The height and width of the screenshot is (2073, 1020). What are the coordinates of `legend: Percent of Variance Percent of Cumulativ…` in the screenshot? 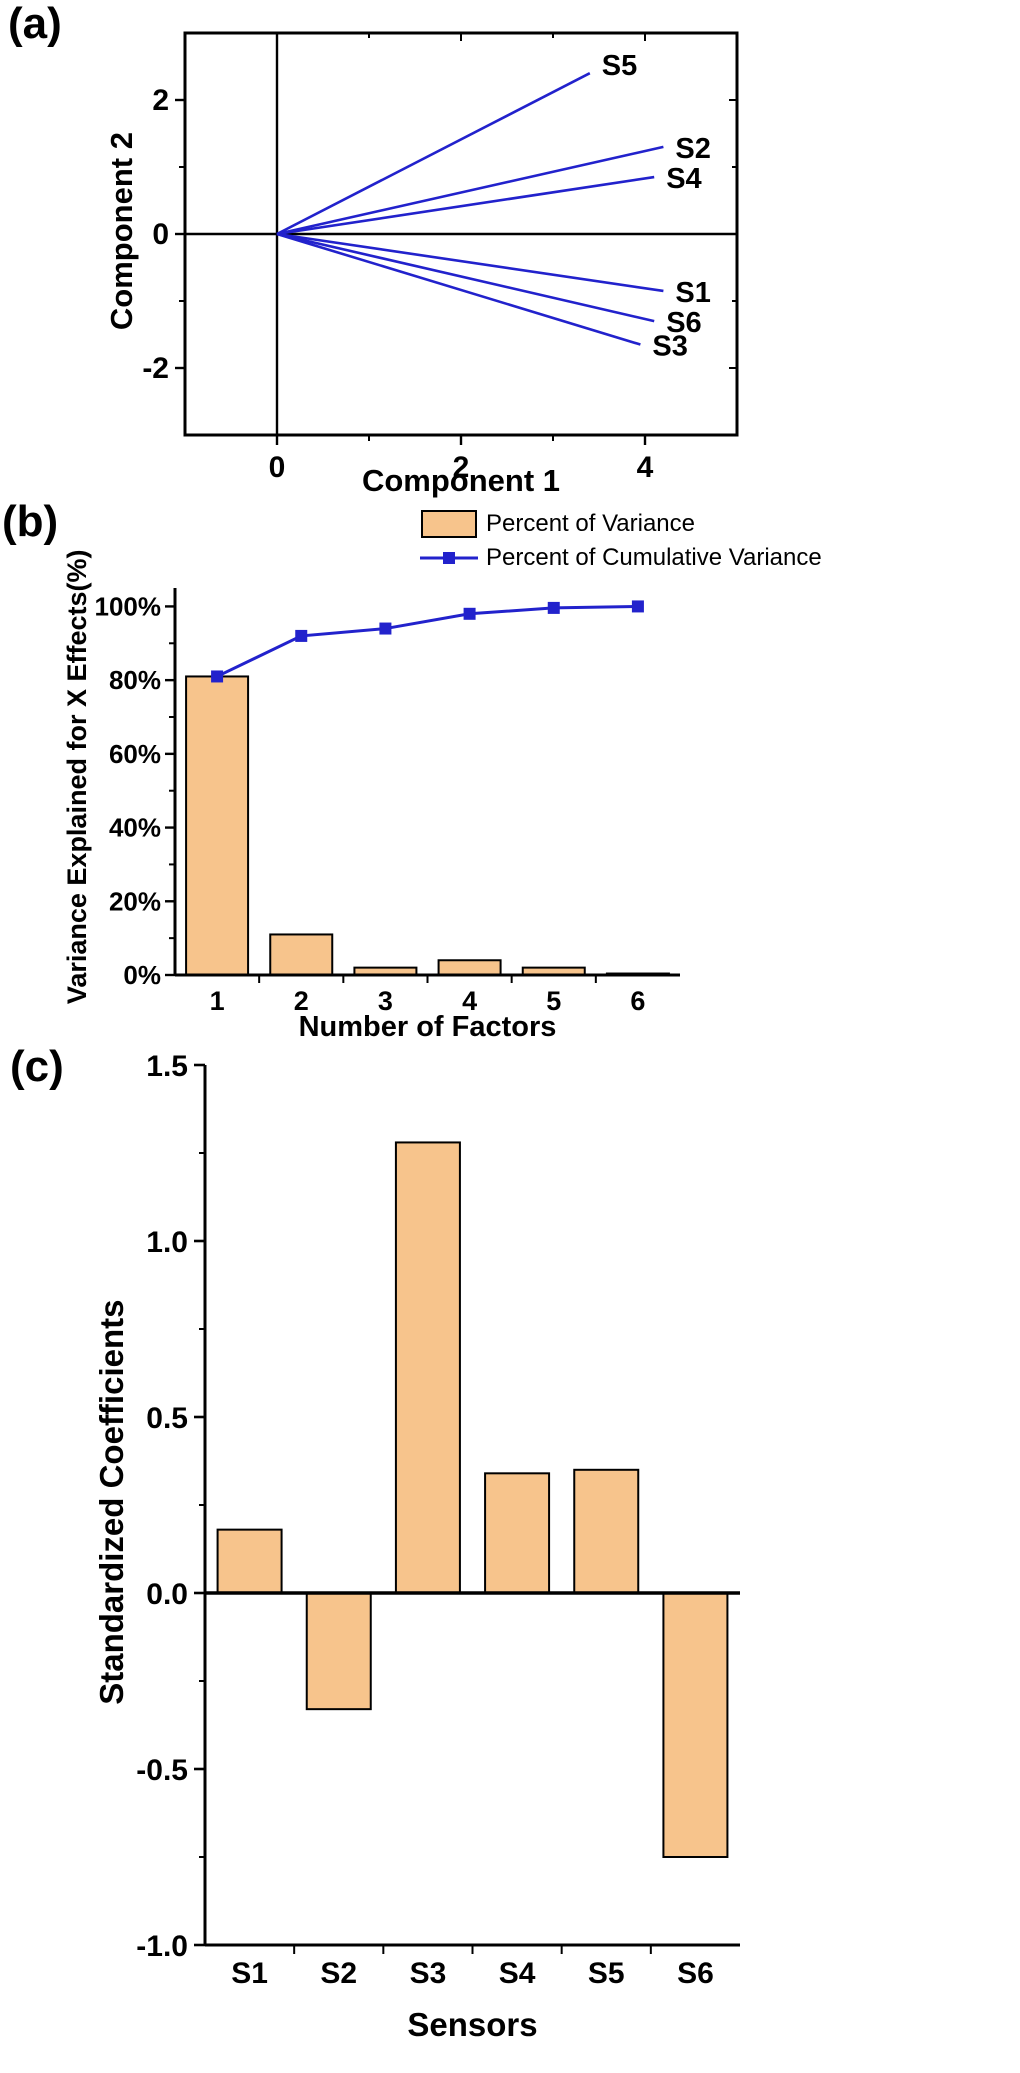 It's located at (621, 540).